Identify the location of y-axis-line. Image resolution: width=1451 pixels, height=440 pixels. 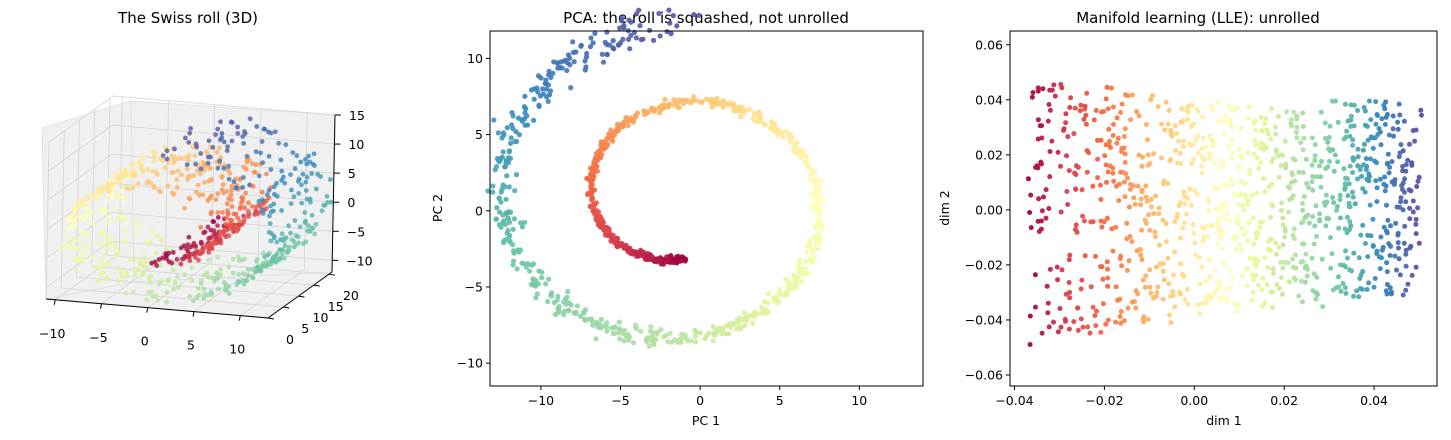
(300, 295).